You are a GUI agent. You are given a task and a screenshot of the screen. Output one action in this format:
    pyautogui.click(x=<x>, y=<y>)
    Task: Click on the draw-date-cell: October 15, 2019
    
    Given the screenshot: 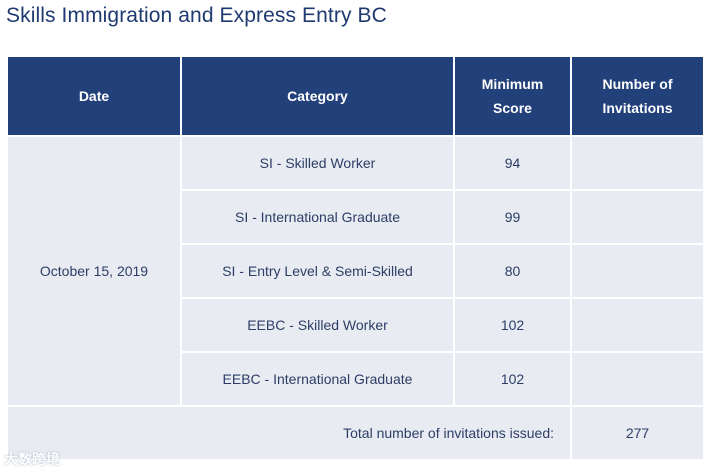 What is the action you would take?
    pyautogui.click(x=94, y=271)
    